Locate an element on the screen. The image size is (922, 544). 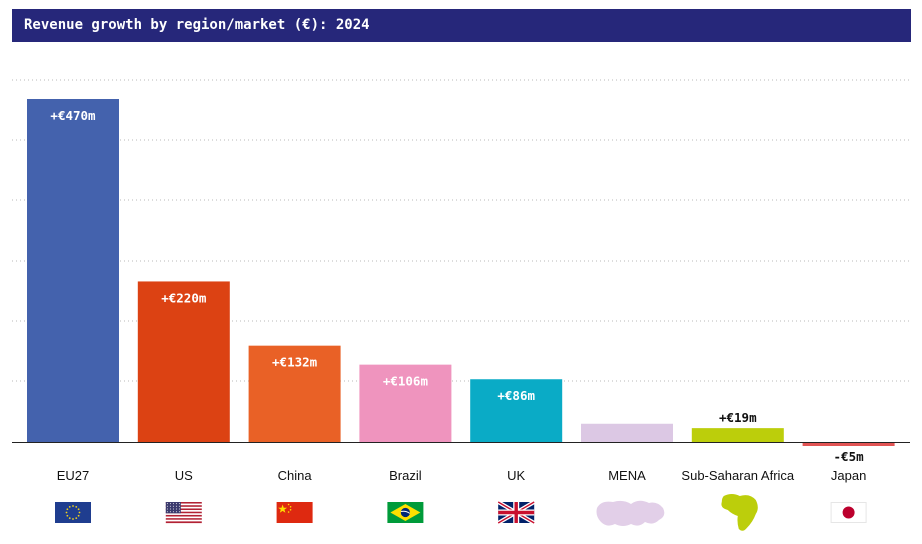
china-flag-icon is located at coordinates (294, 512).